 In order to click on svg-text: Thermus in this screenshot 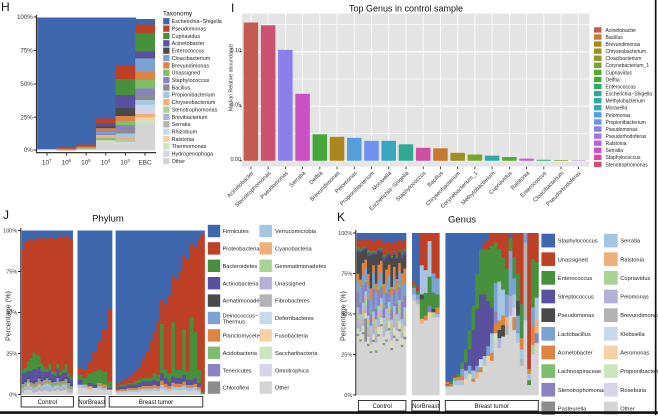, I will do `click(234, 323)`.